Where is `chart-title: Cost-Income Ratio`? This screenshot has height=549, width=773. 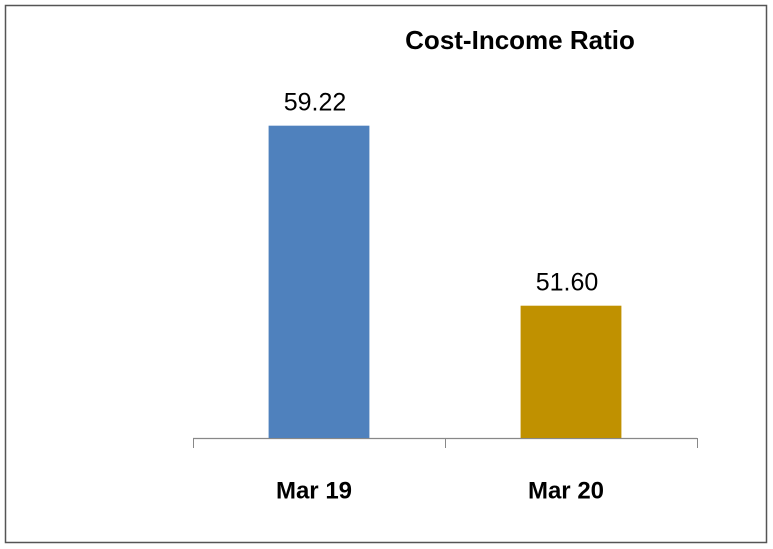 chart-title: Cost-Income Ratio is located at coordinates (520, 40).